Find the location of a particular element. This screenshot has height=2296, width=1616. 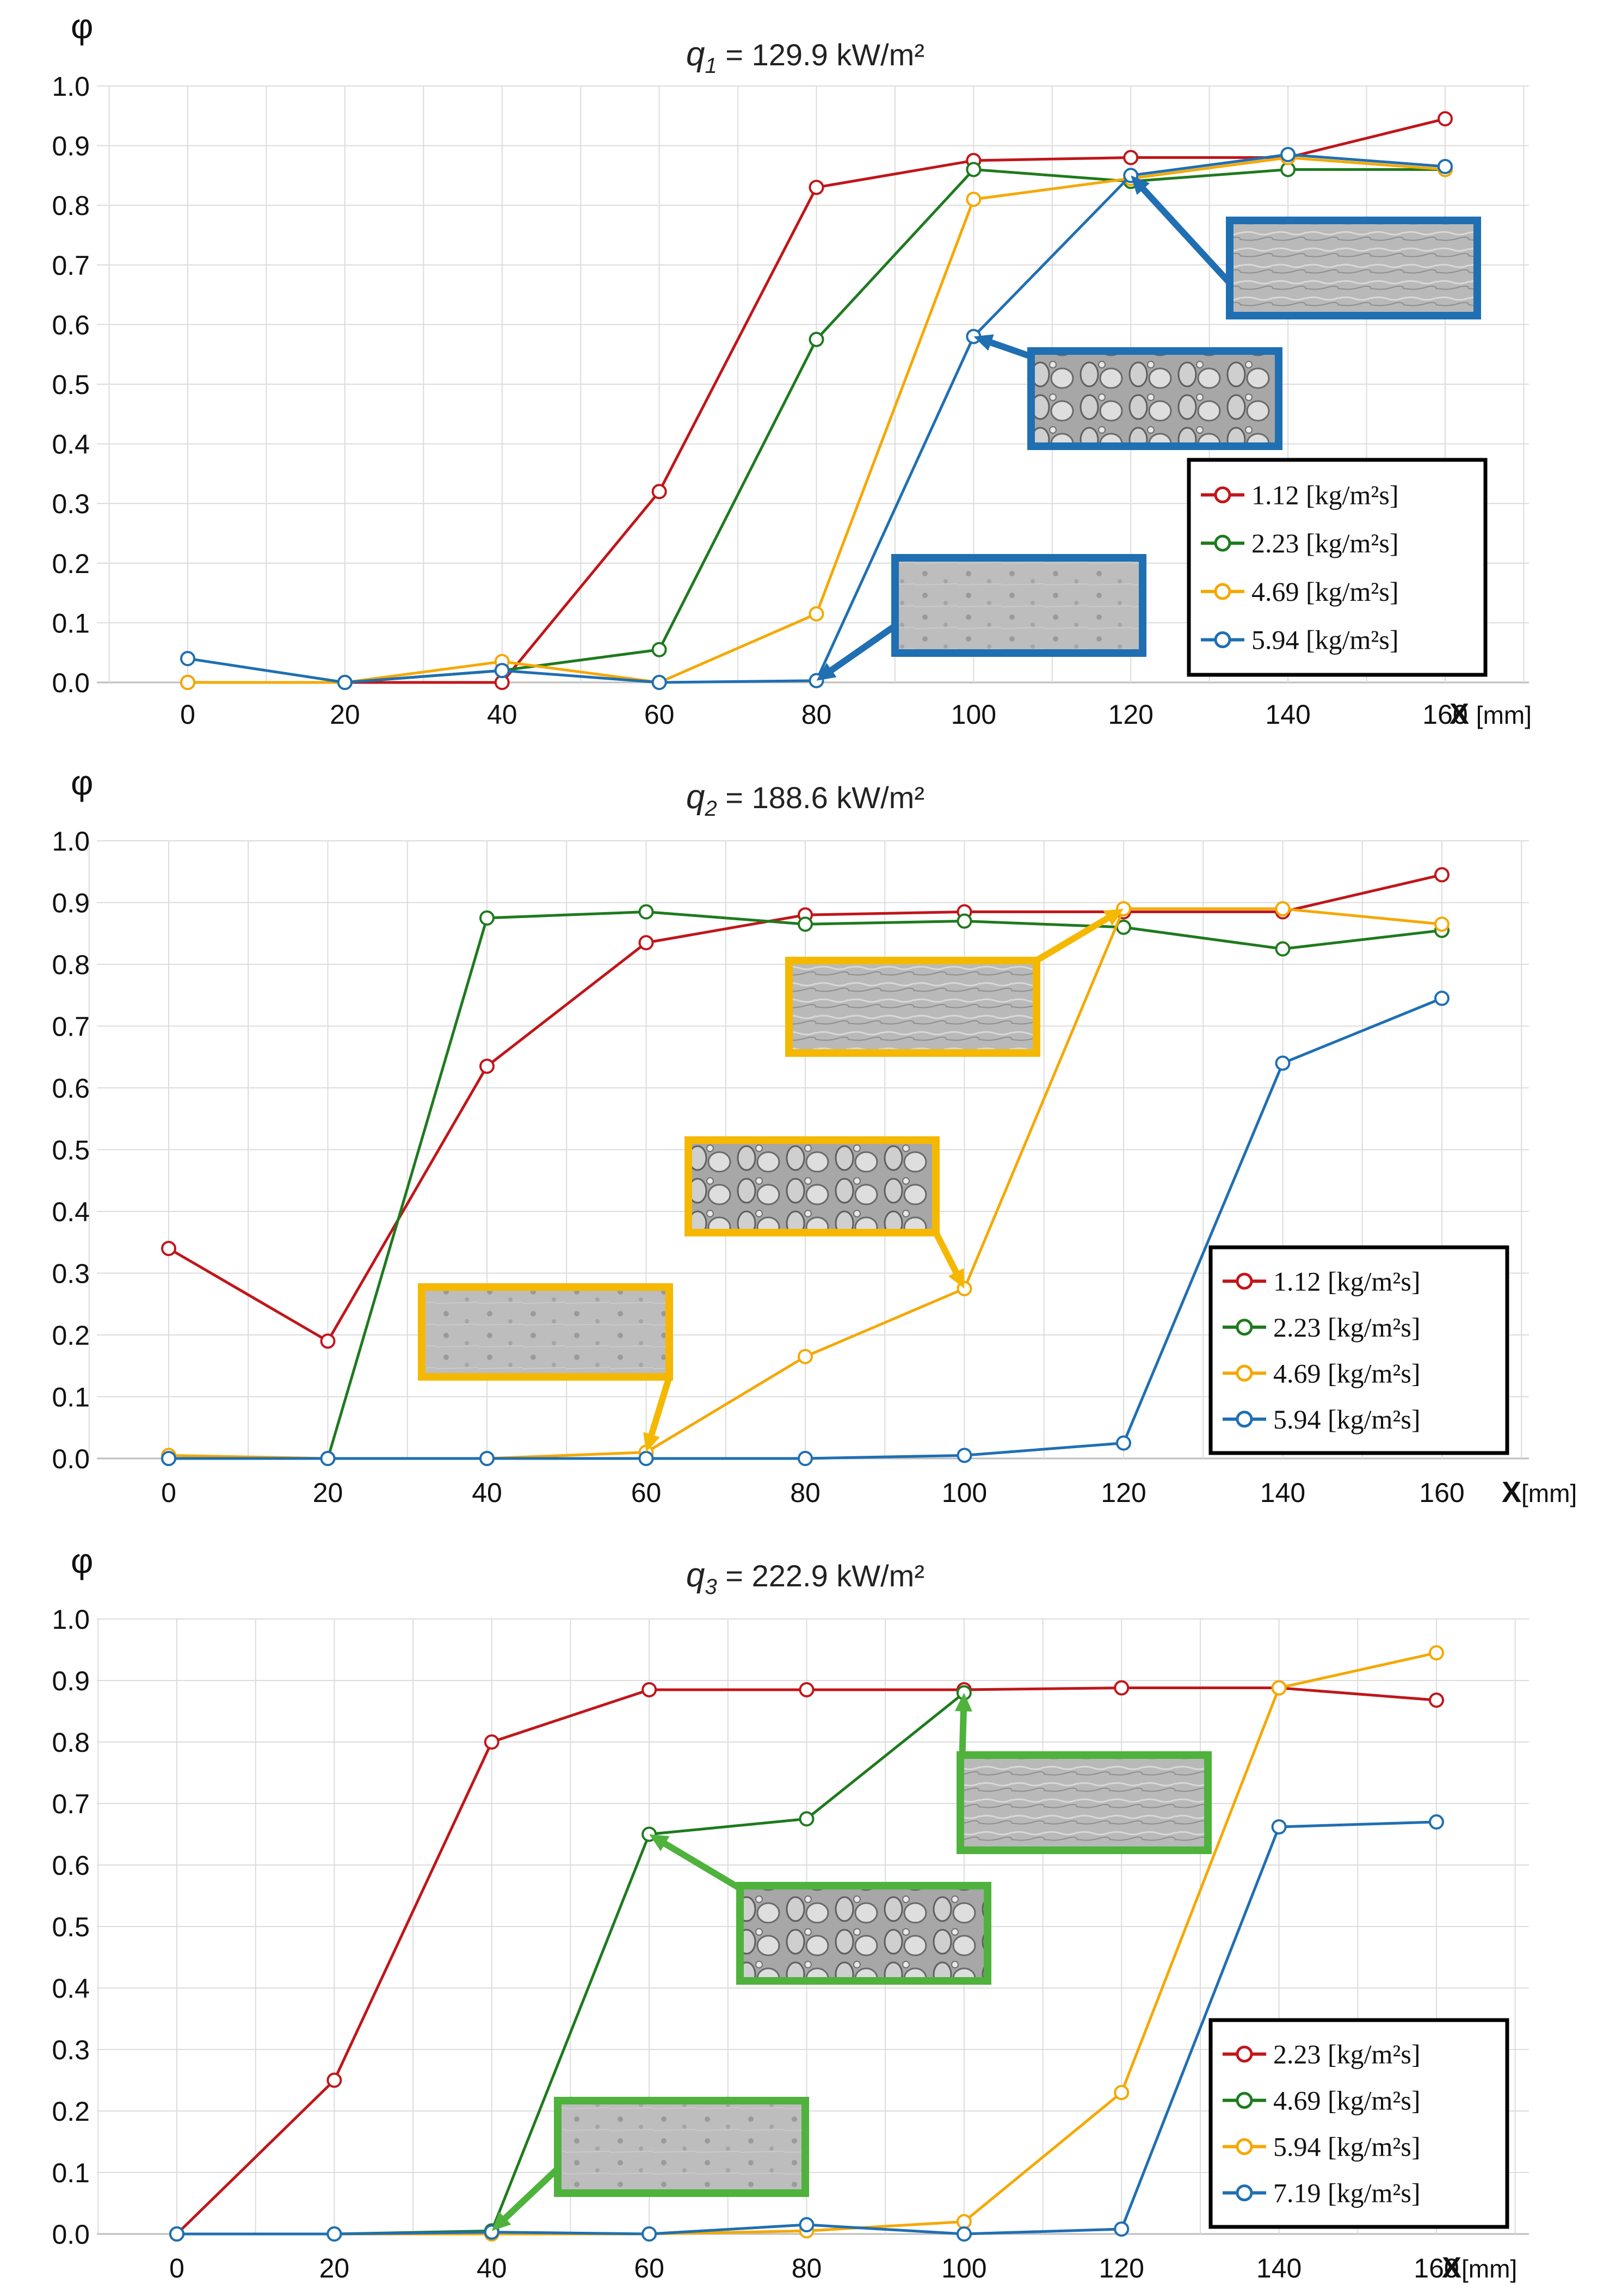

chart-title: q1 = 129.9 kW/m² is located at coordinates (805, 56).